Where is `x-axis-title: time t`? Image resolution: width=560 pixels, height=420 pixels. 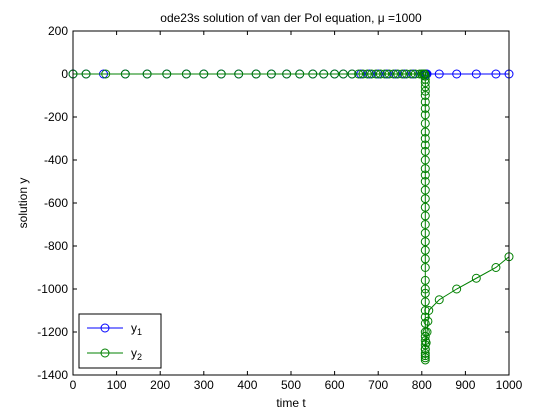
x-axis-title: time t is located at coordinates (291, 403).